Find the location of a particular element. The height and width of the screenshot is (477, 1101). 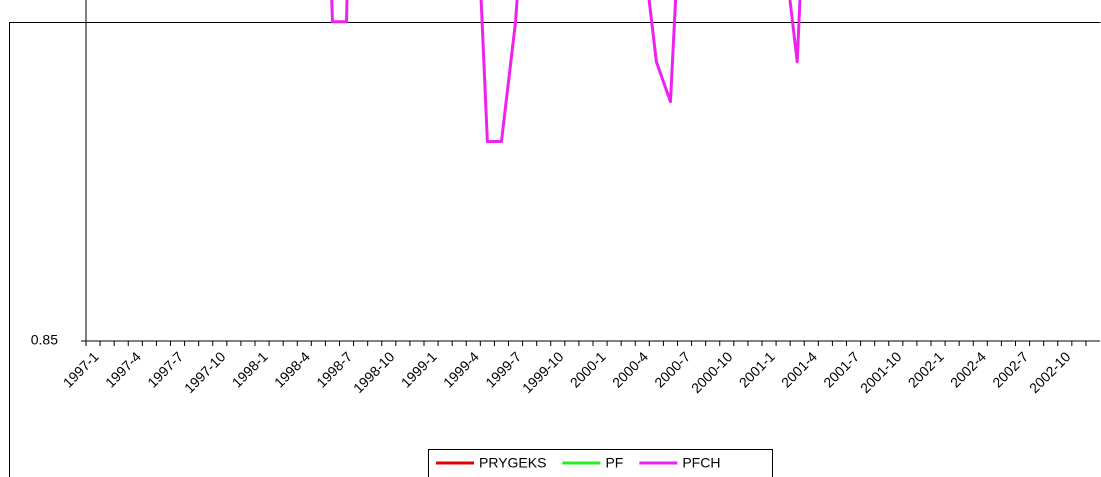

legend-box is located at coordinates (600, 463).